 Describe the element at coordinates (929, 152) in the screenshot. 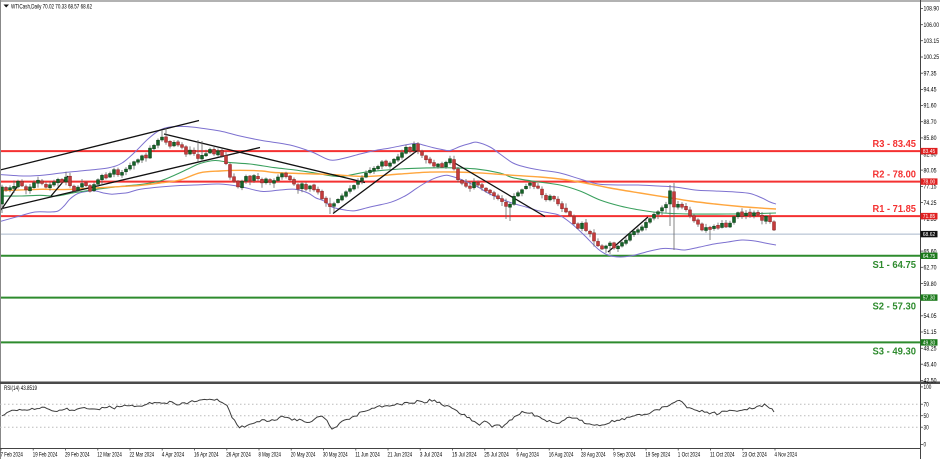

I see `svg-text: 83.45` at that location.